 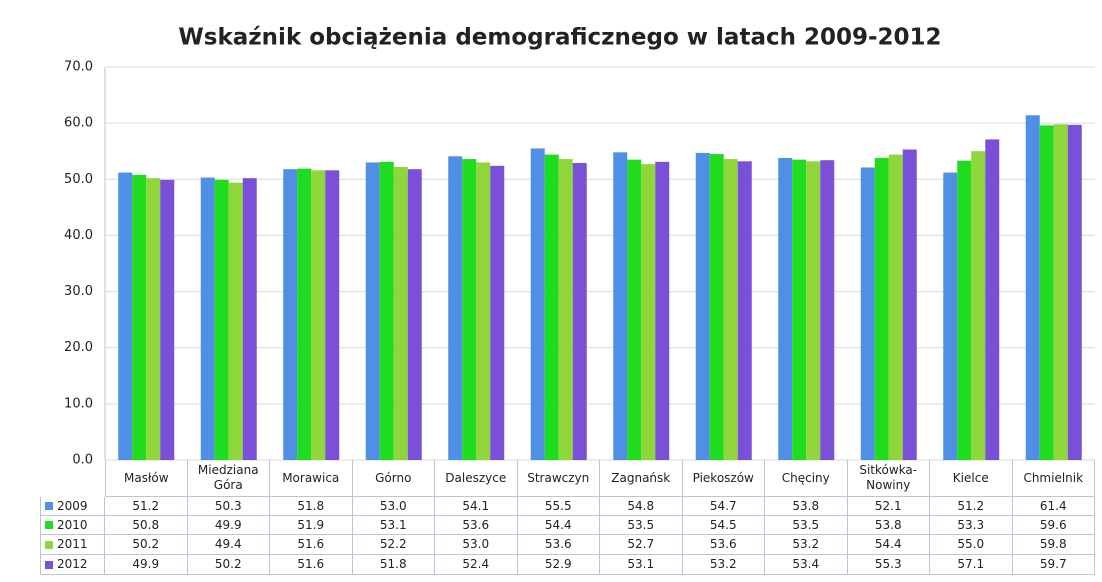 I want to click on y-tick-label: 30.0, so click(x=78, y=291).